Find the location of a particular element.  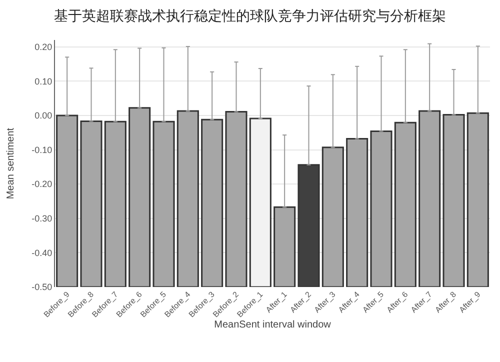

y-tick-label: -0.30 is located at coordinates (42, 219).